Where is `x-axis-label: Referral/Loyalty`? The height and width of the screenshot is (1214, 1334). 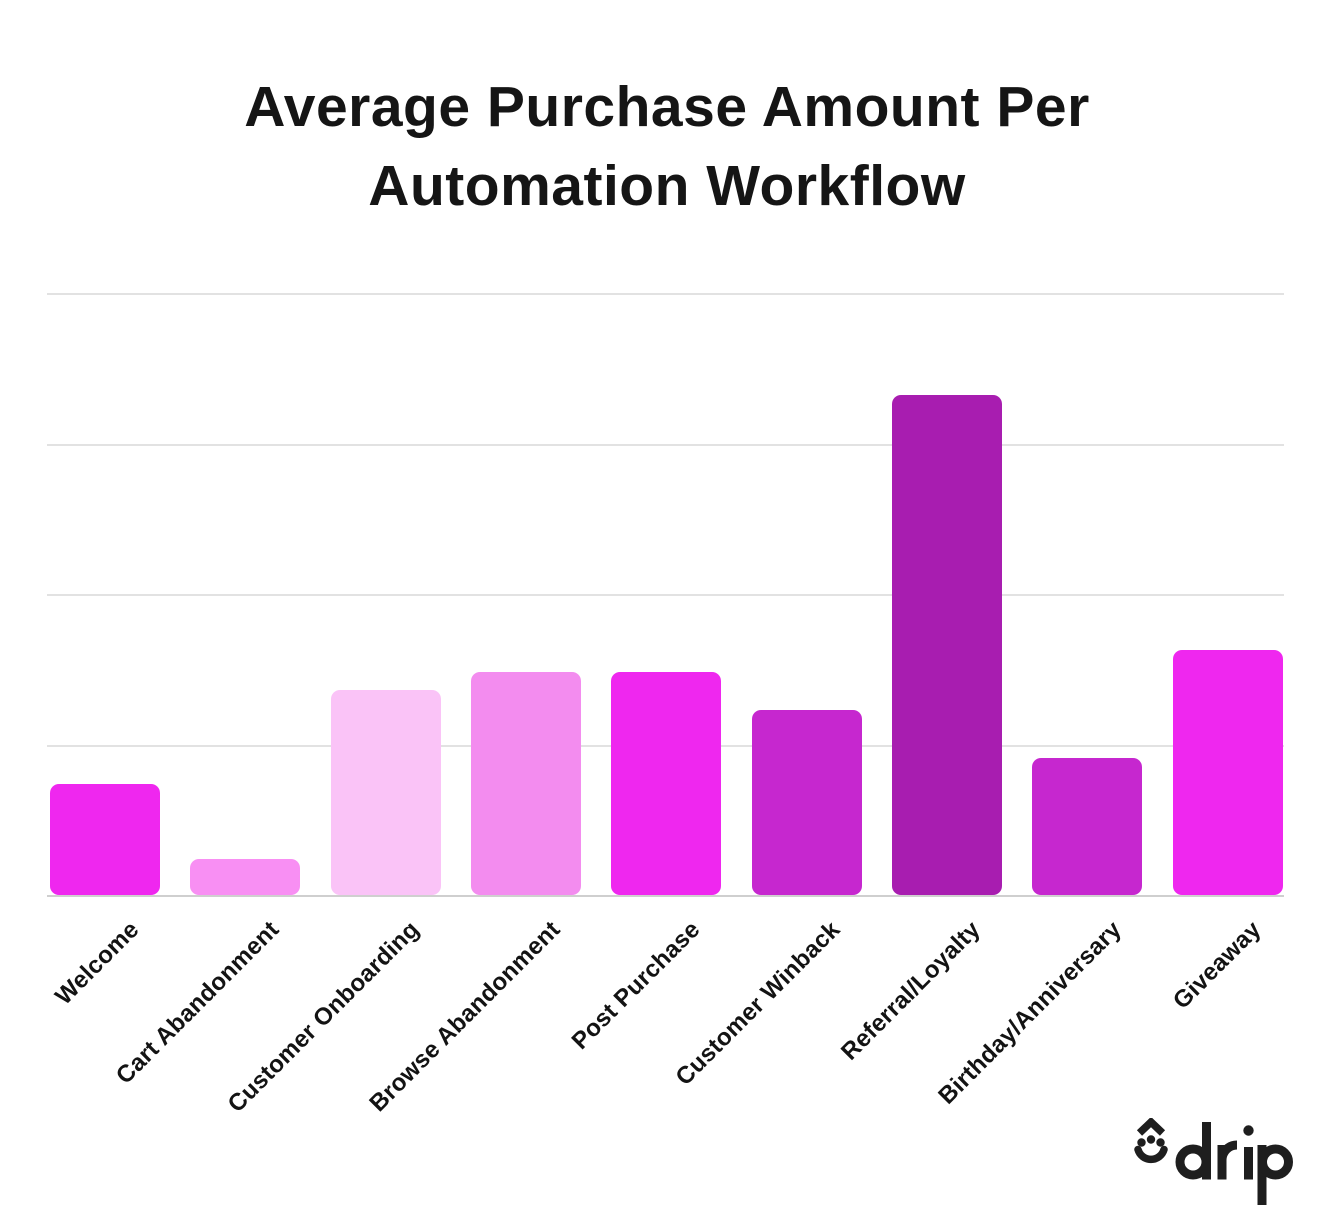 x-axis-label: Referral/Loyalty is located at coordinates (911, 991).